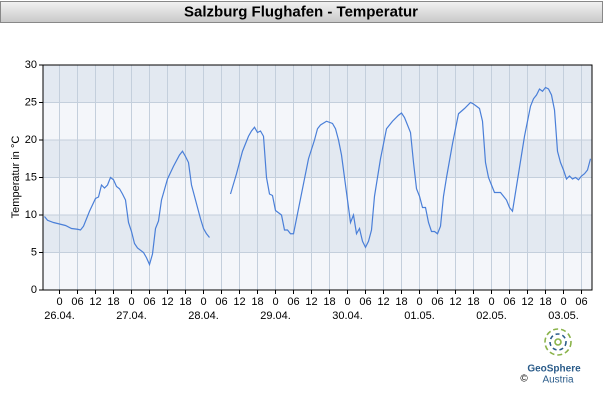  I want to click on y-axis-label: Temperatur in °C, so click(16, 177).